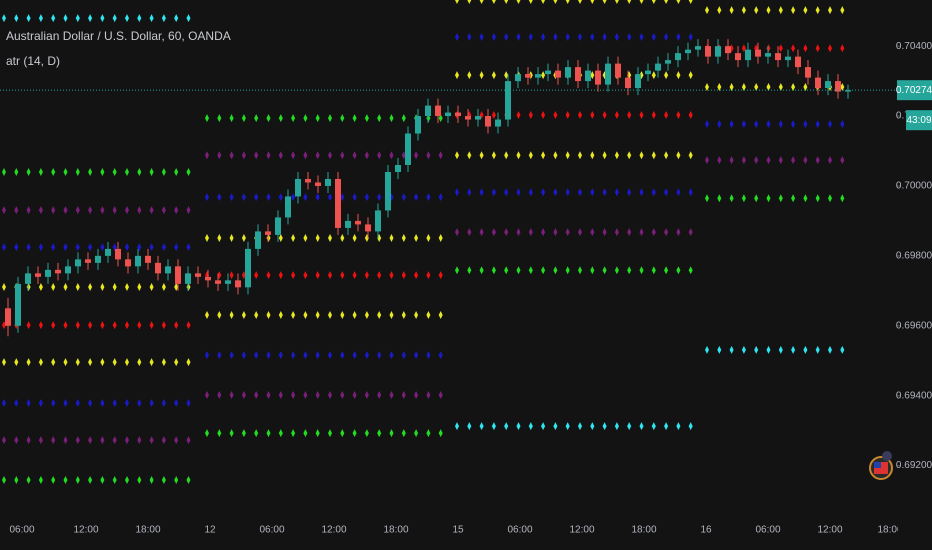  I want to click on badge-dot, so click(887, 456).